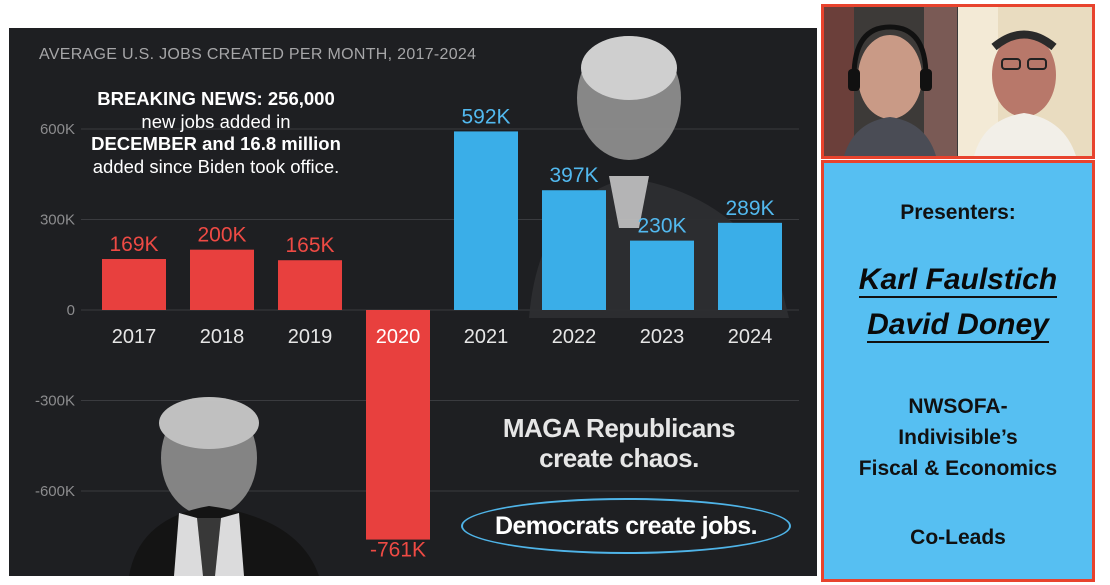 The height and width of the screenshot is (585, 1110). Describe the element at coordinates (486, 220) in the screenshot. I see `bar-2021` at that location.